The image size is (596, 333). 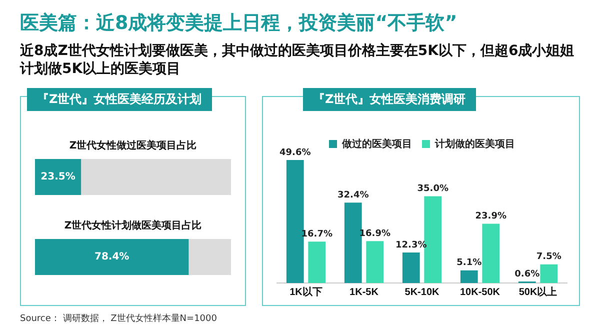 I want to click on category-label: Z世代女性计划做医美项目占比, so click(x=133, y=226).